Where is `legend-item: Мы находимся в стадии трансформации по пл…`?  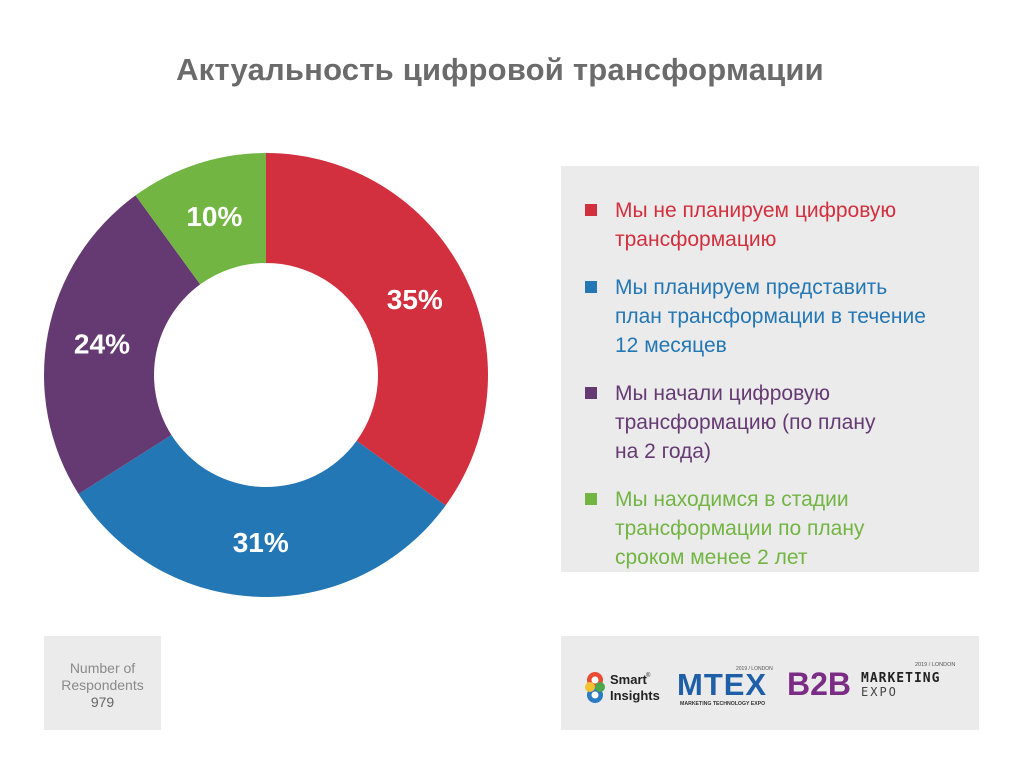 legend-item: Мы находимся в стадии трансформации по пл… is located at coordinates (774, 528).